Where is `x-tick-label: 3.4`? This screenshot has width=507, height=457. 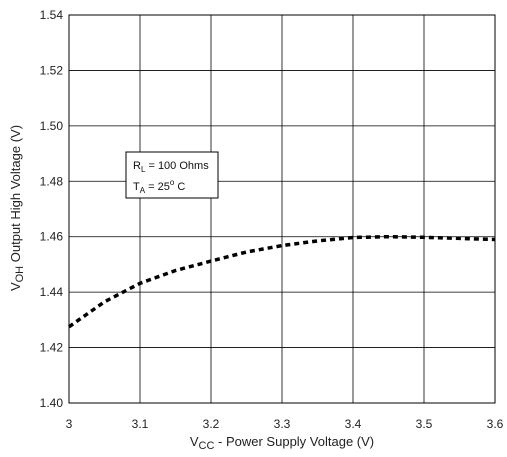 x-tick-label: 3.4 is located at coordinates (353, 424).